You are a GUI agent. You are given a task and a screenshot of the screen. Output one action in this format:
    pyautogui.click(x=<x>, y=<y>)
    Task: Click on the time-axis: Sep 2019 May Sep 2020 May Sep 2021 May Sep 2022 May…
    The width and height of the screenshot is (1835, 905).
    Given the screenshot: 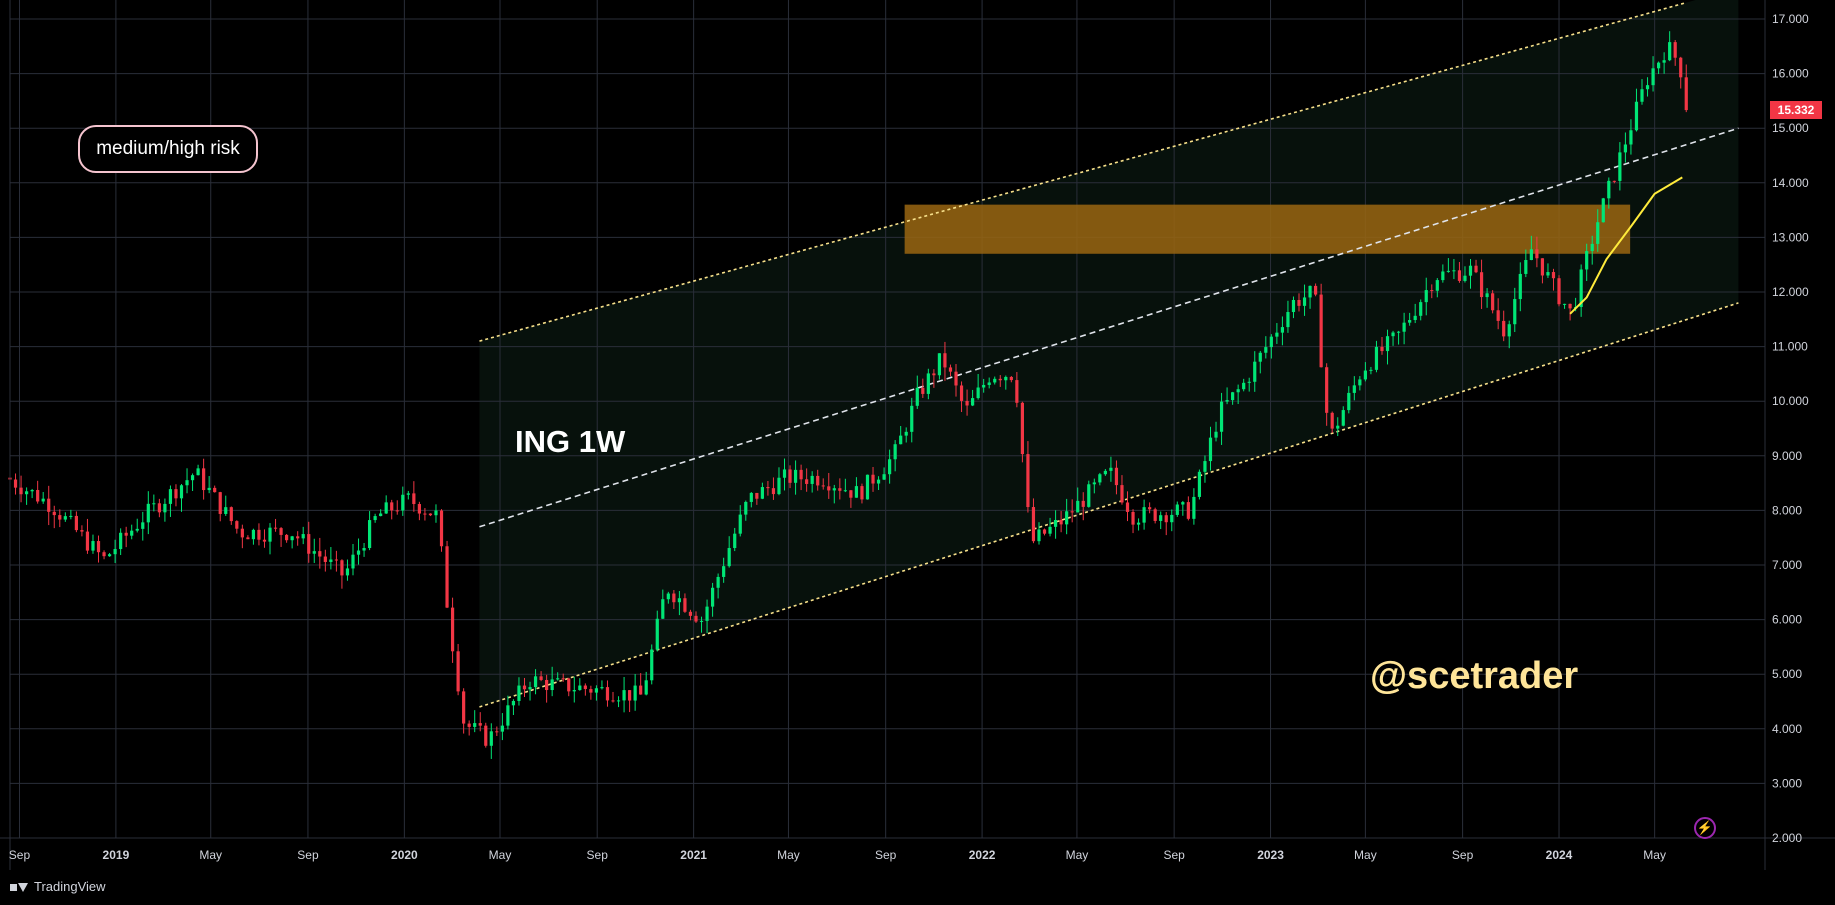 What is the action you would take?
    pyautogui.click(x=837, y=855)
    